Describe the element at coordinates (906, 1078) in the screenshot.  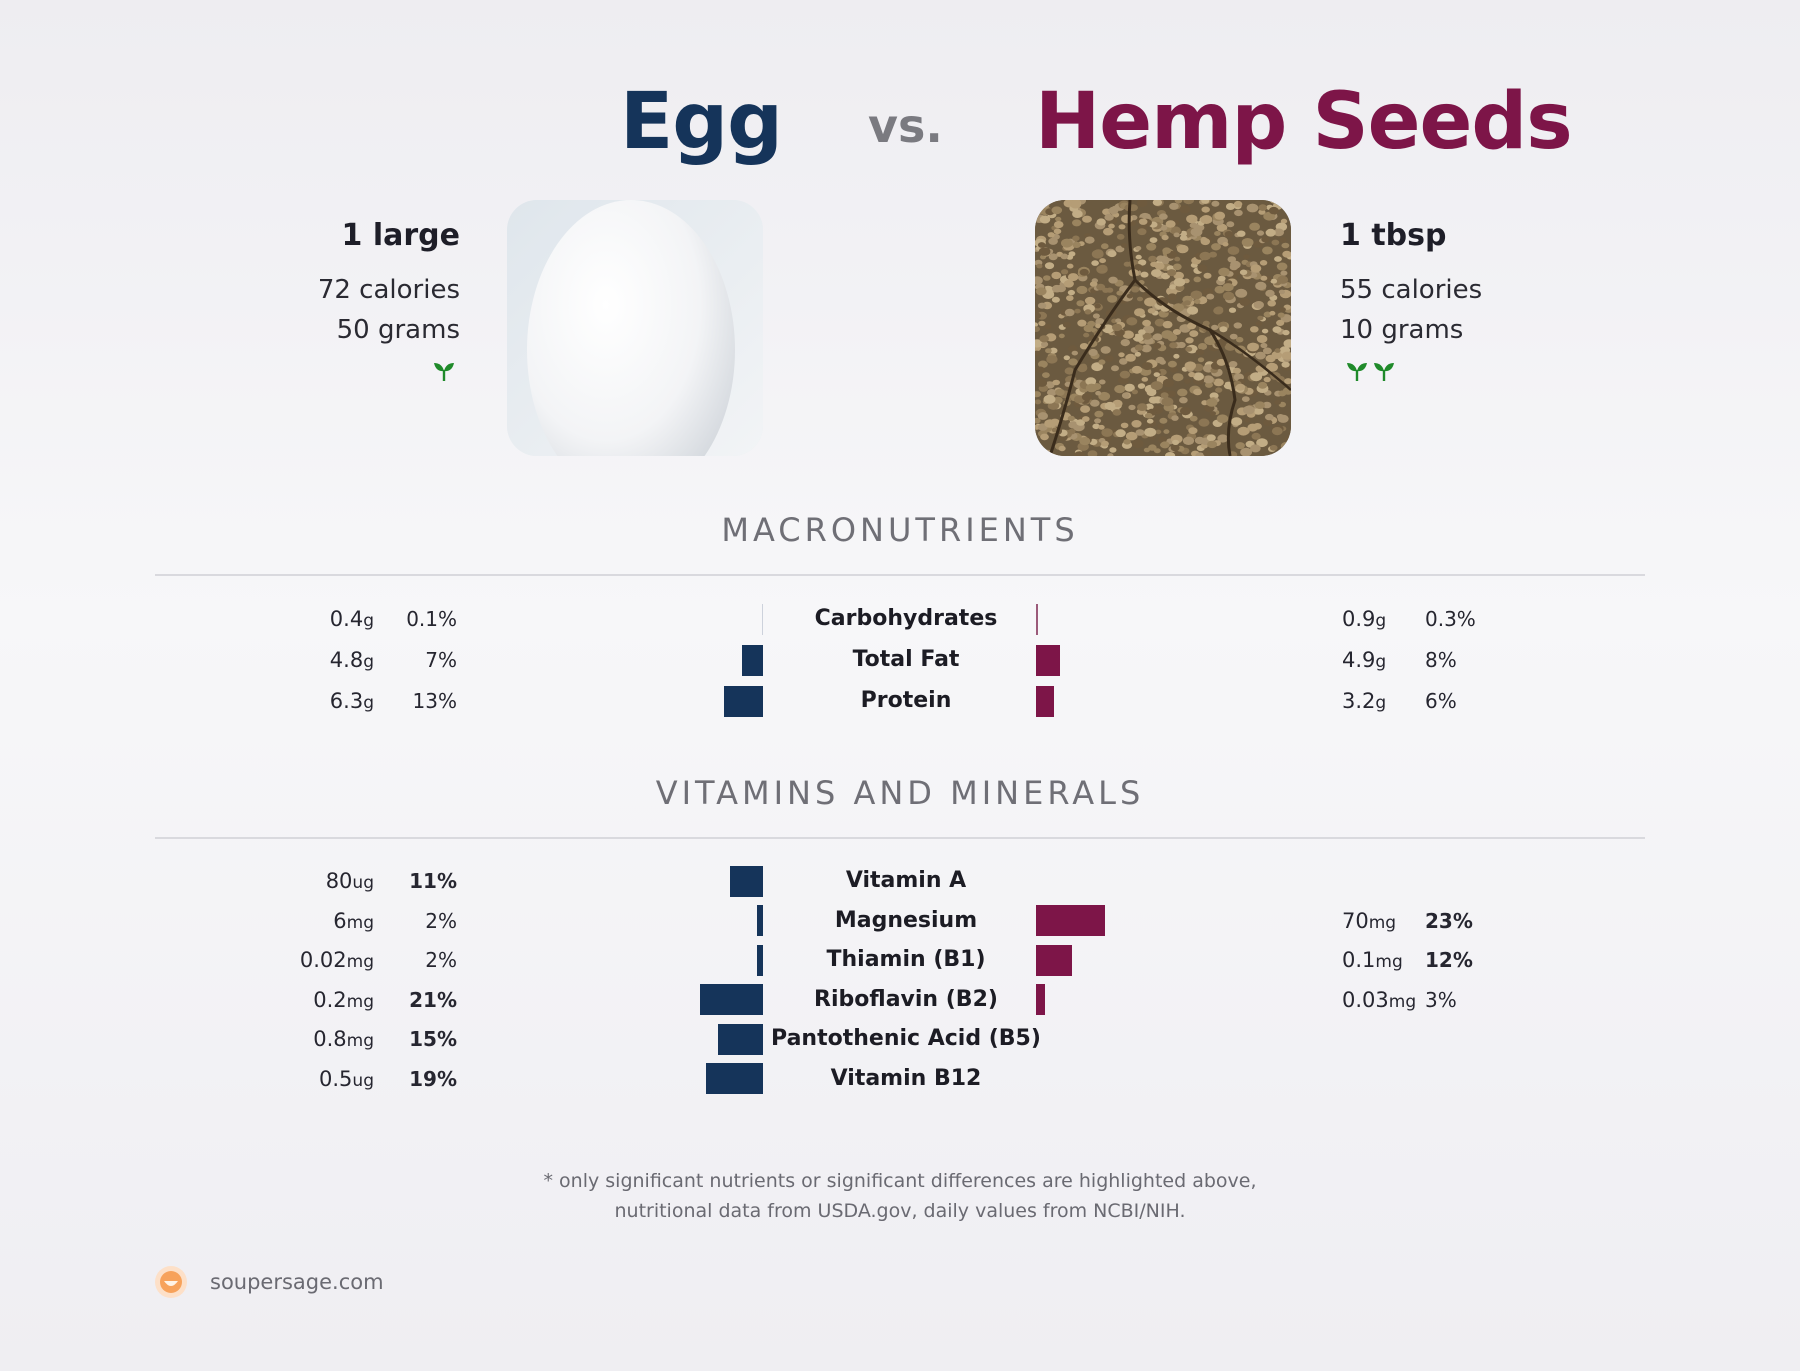
I see `nutrient-label: Vitamin B12` at that location.